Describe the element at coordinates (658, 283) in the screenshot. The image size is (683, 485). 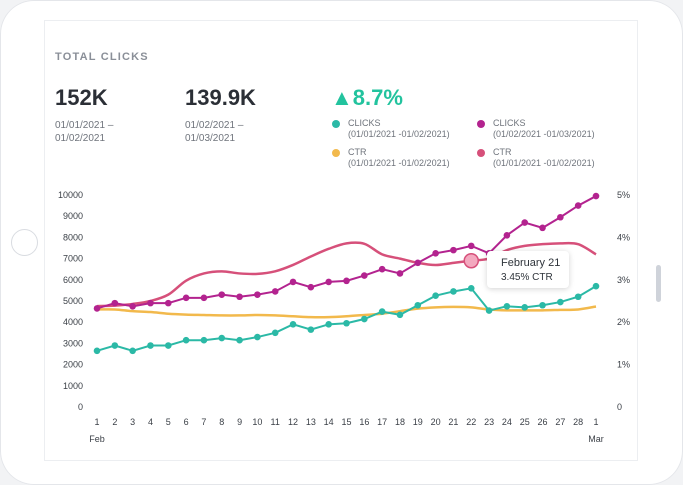
I see `side-button` at that location.